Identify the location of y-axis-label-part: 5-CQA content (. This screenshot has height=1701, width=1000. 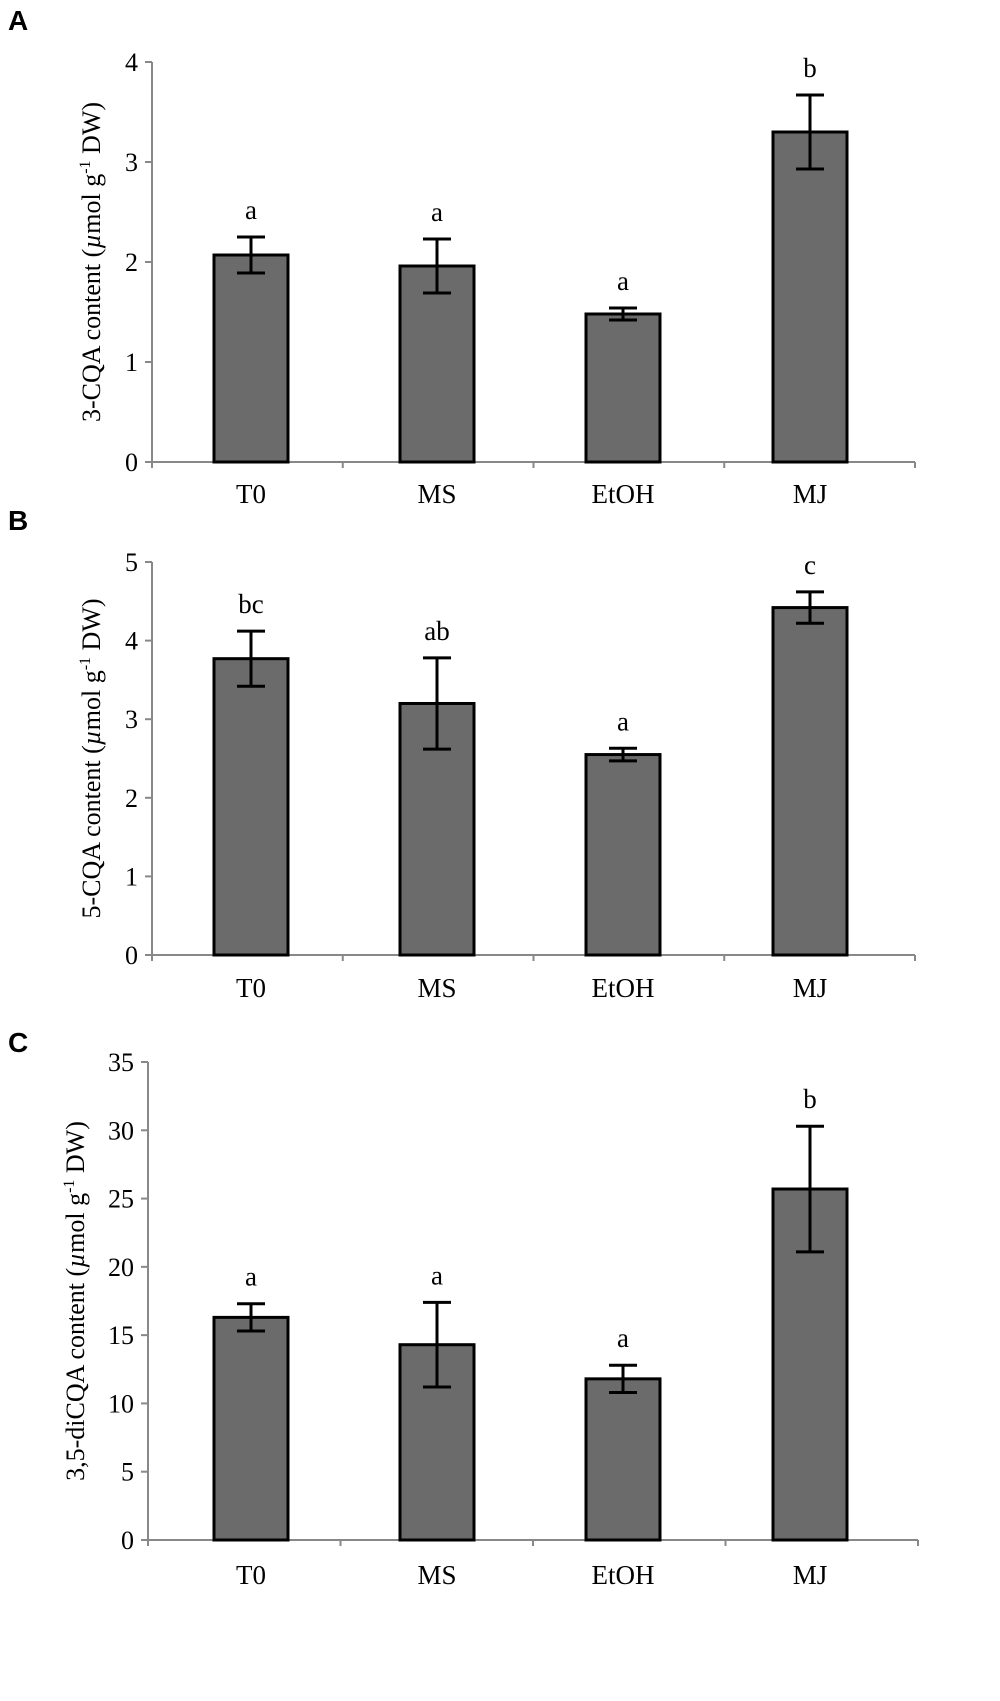
(91, 831).